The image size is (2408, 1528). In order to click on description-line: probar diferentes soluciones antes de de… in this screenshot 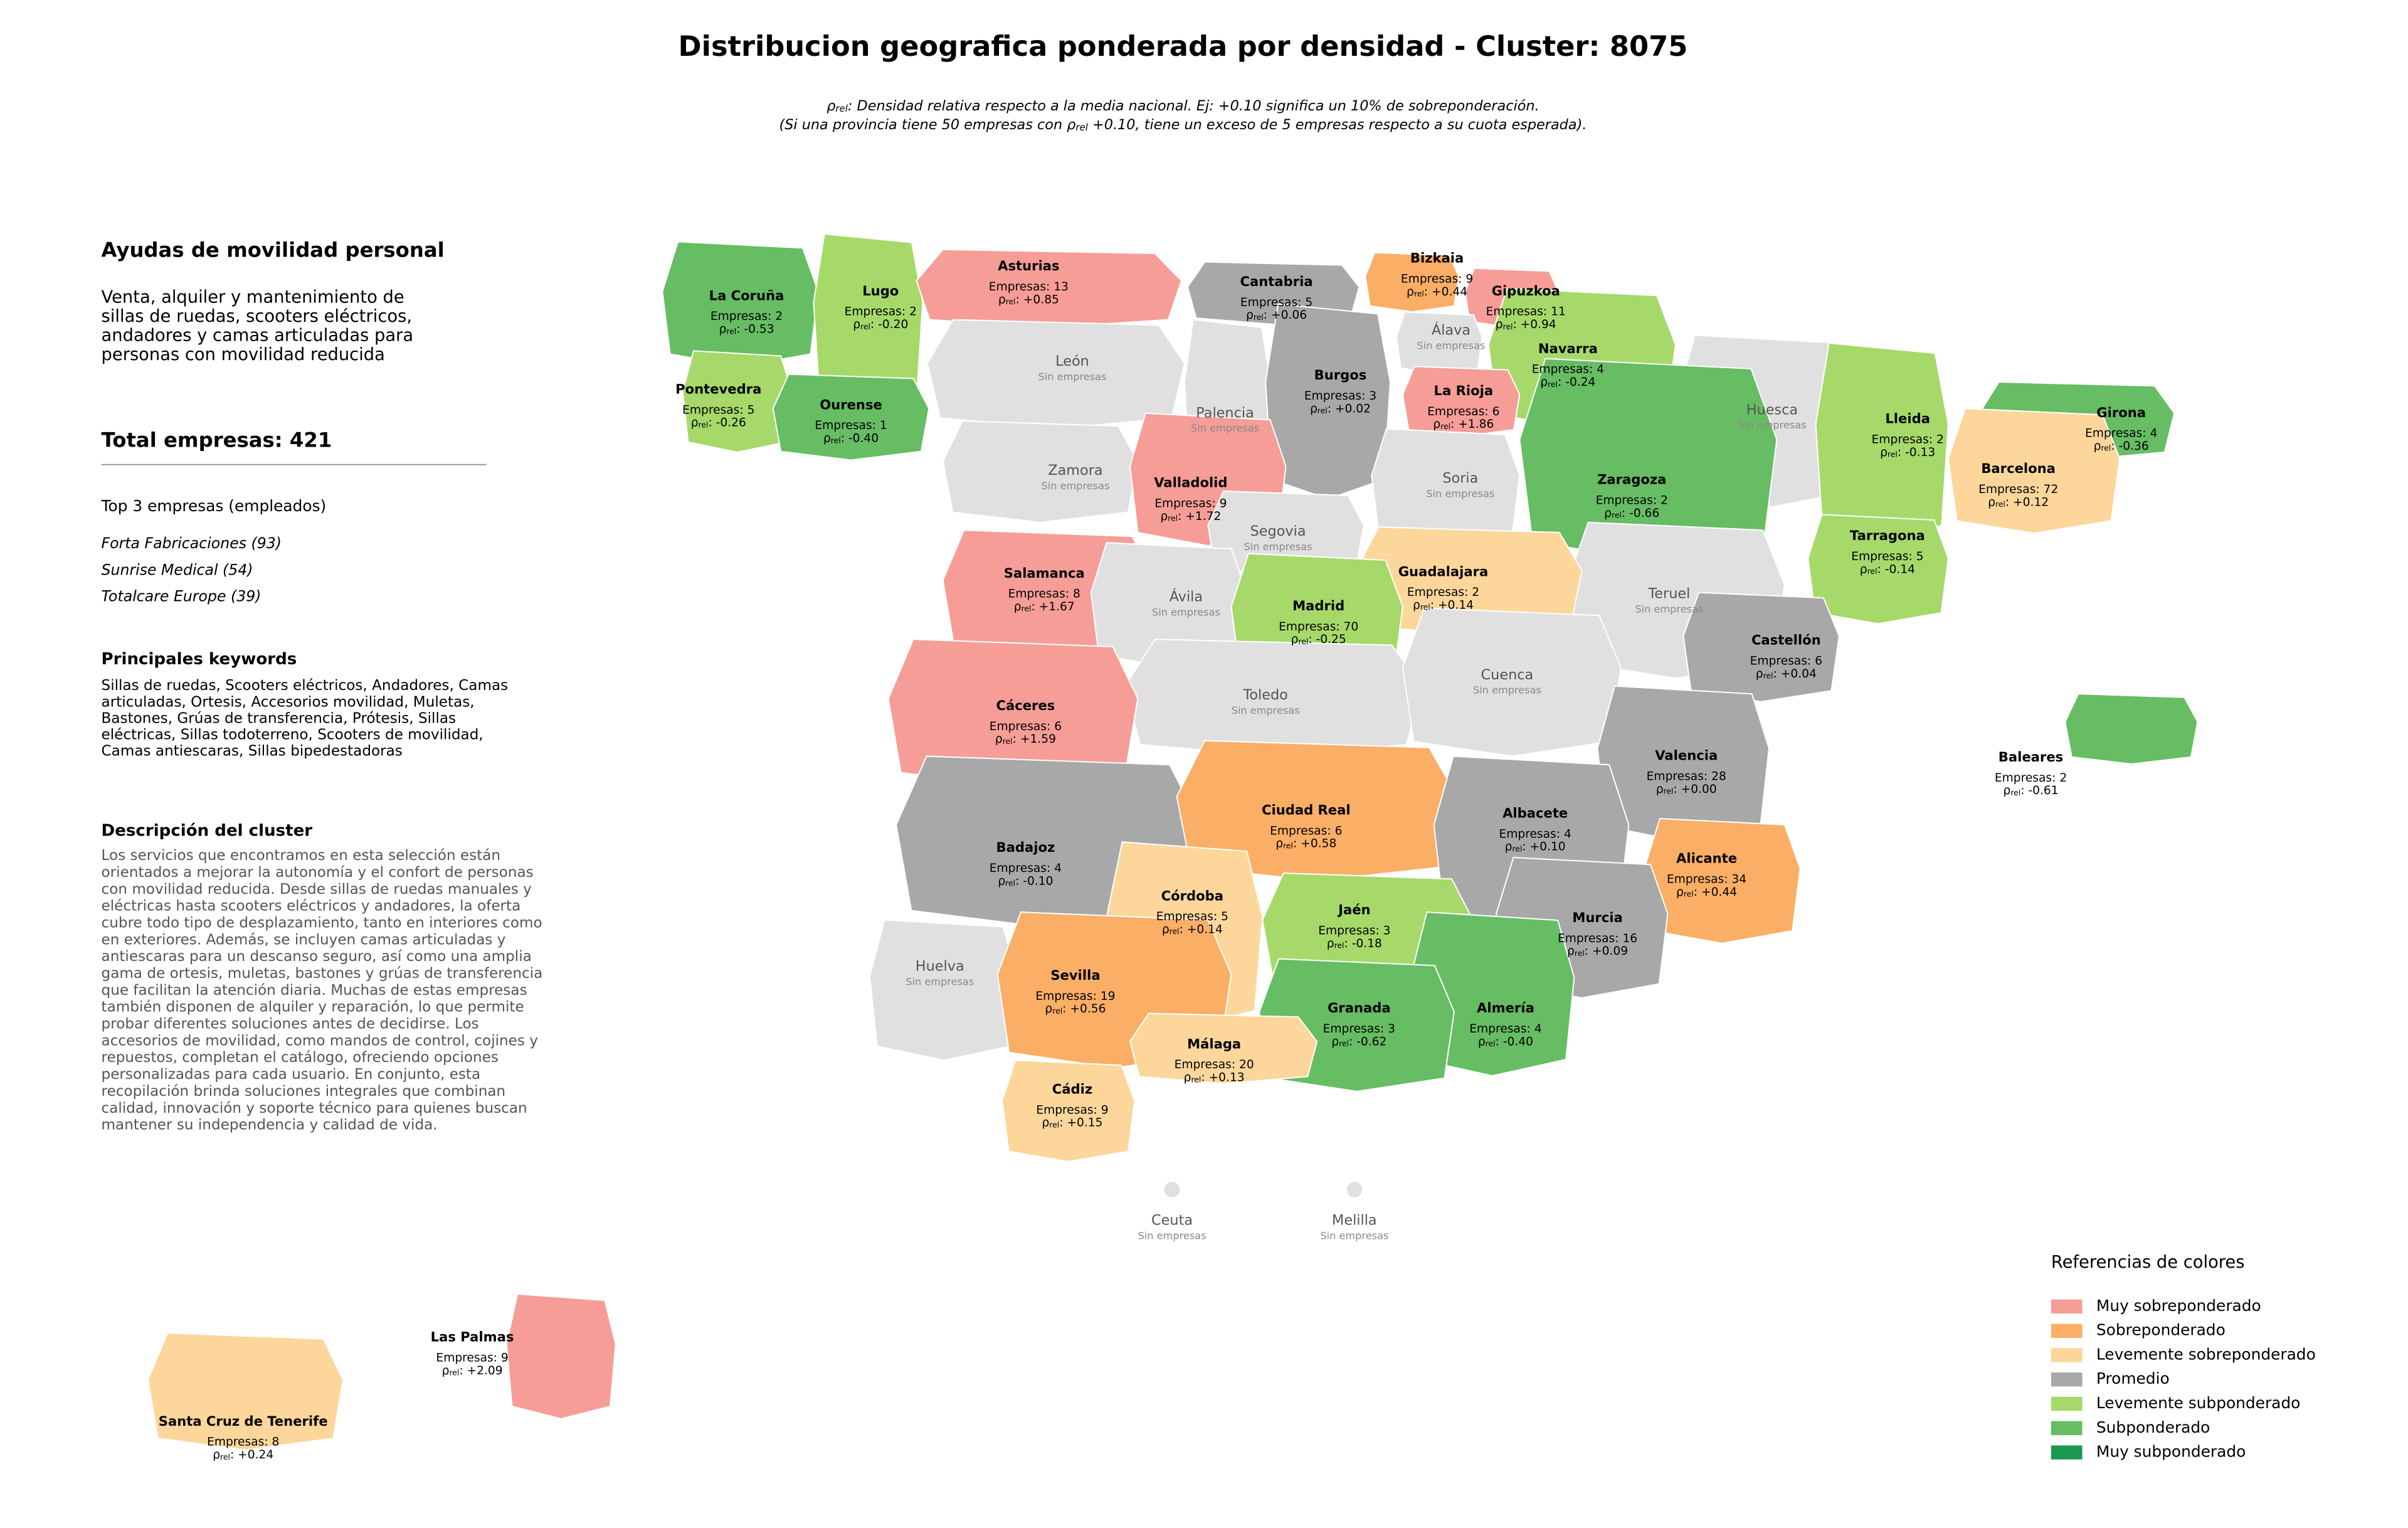, I will do `click(290, 1024)`.